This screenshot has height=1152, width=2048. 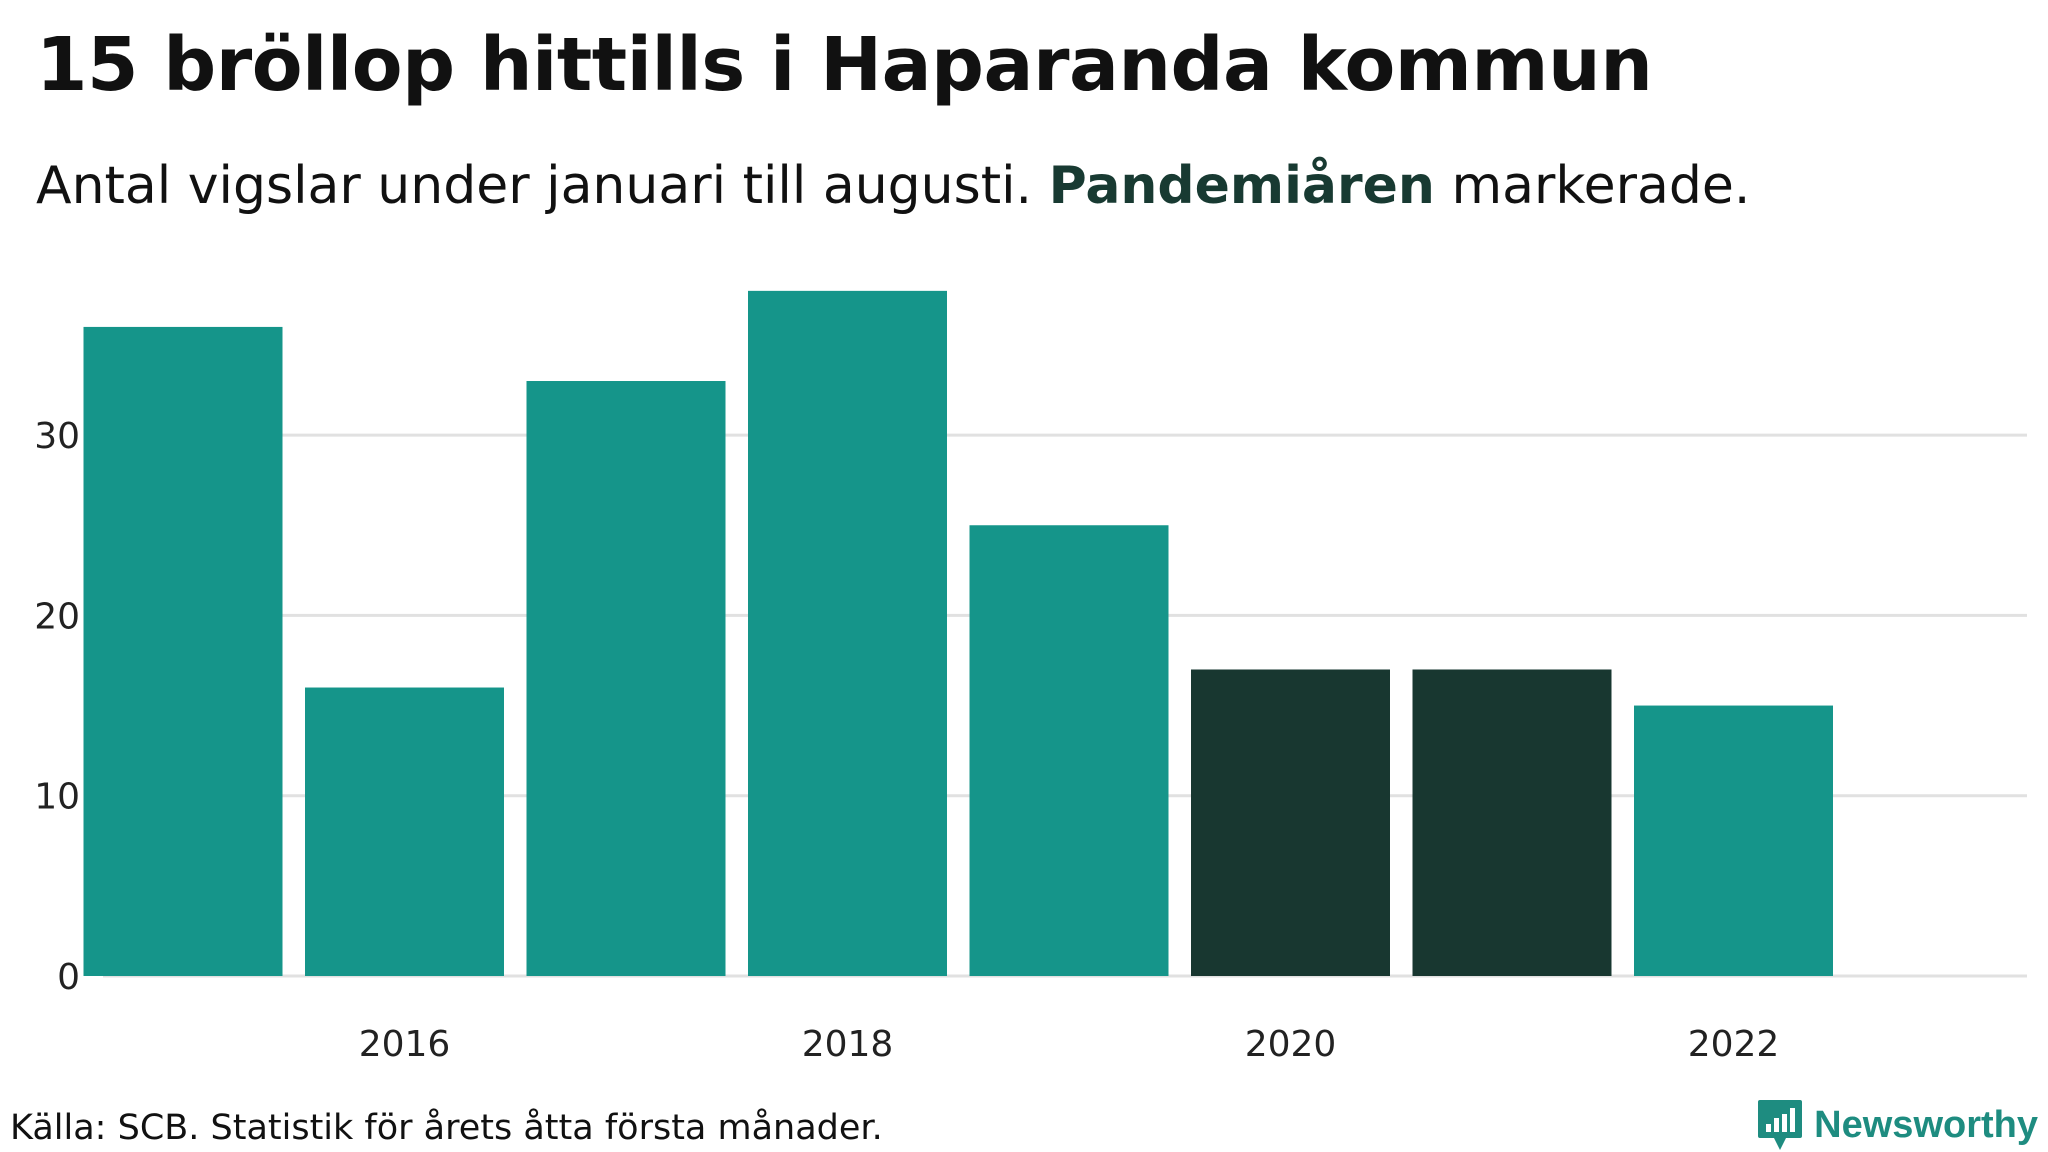 What do you see at coordinates (1069, 750) in the screenshot?
I see `bar-2019` at bounding box center [1069, 750].